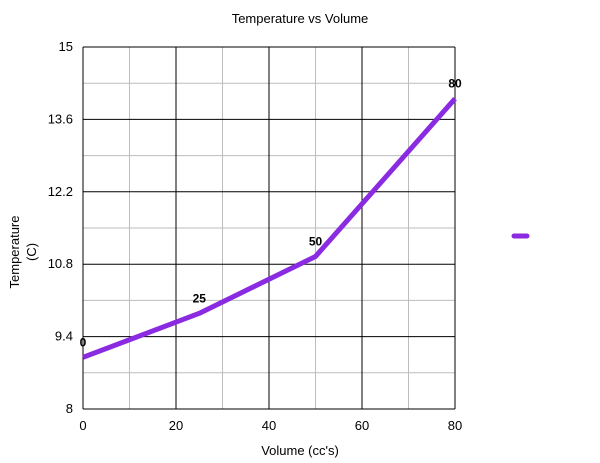 This screenshot has height=463, width=600. What do you see at coordinates (300, 18) in the screenshot?
I see `chart-title: Temperature vs Volume` at bounding box center [300, 18].